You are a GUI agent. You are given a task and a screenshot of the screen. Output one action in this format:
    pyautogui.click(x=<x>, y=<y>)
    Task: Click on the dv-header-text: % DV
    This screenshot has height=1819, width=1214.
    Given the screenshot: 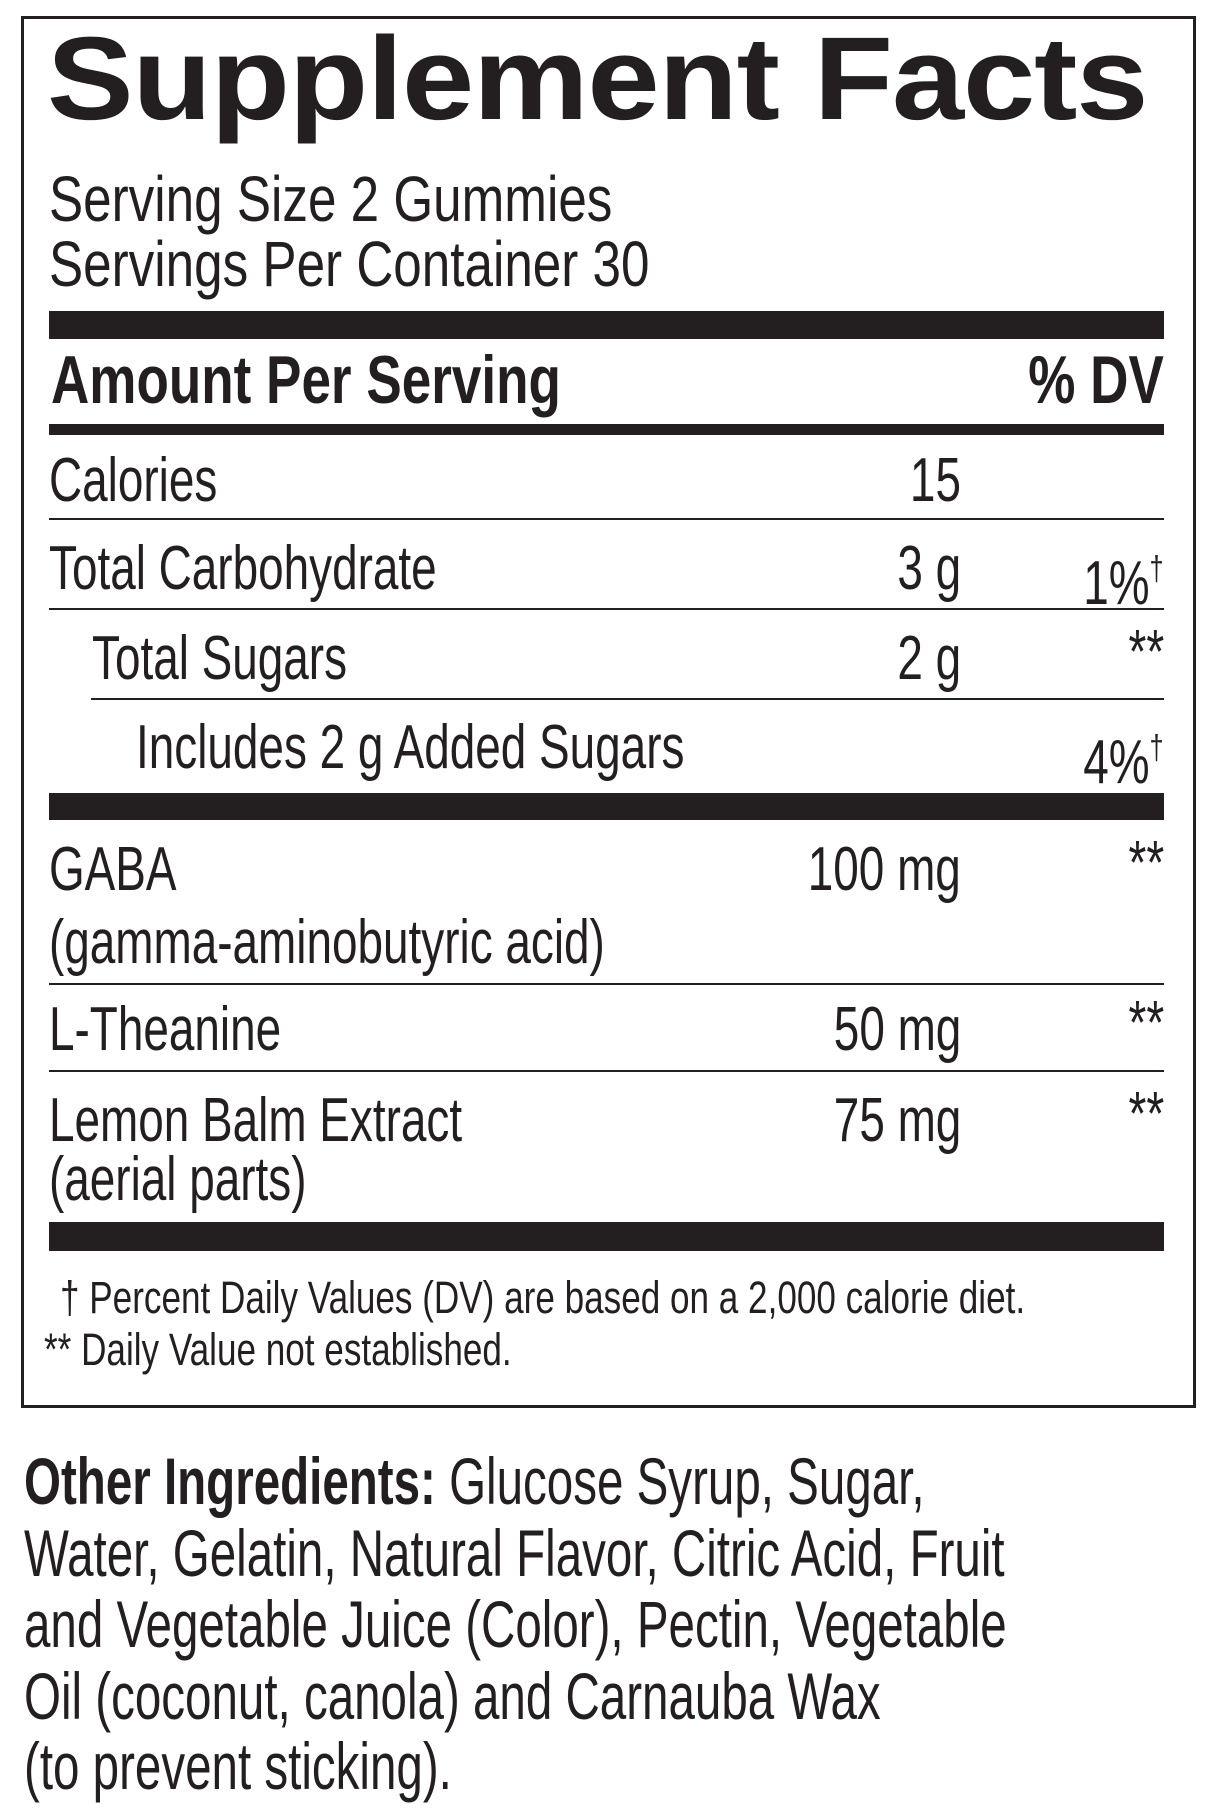 What is the action you would take?
    pyautogui.click(x=1096, y=380)
    